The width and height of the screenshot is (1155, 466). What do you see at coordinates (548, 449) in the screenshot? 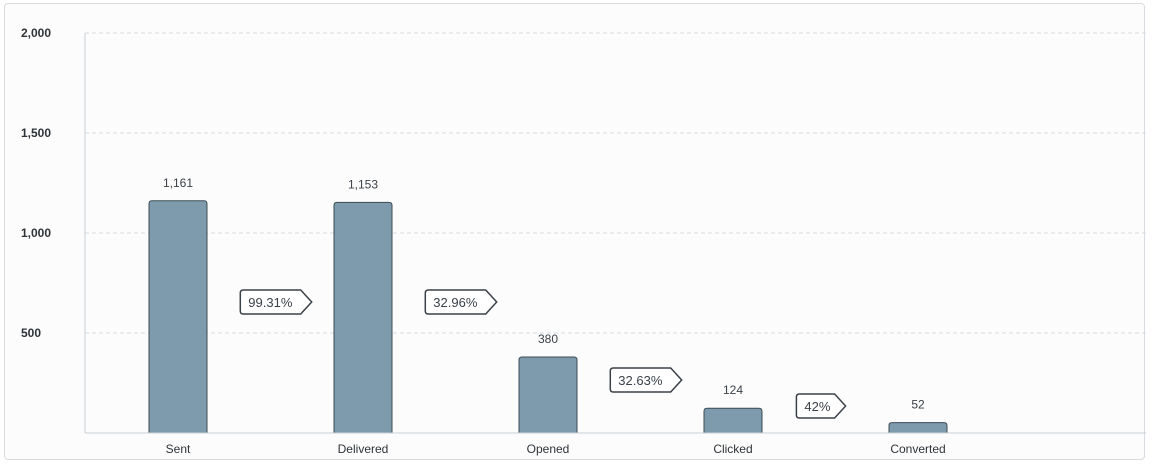
I see `x-tick-label: Opened` at bounding box center [548, 449].